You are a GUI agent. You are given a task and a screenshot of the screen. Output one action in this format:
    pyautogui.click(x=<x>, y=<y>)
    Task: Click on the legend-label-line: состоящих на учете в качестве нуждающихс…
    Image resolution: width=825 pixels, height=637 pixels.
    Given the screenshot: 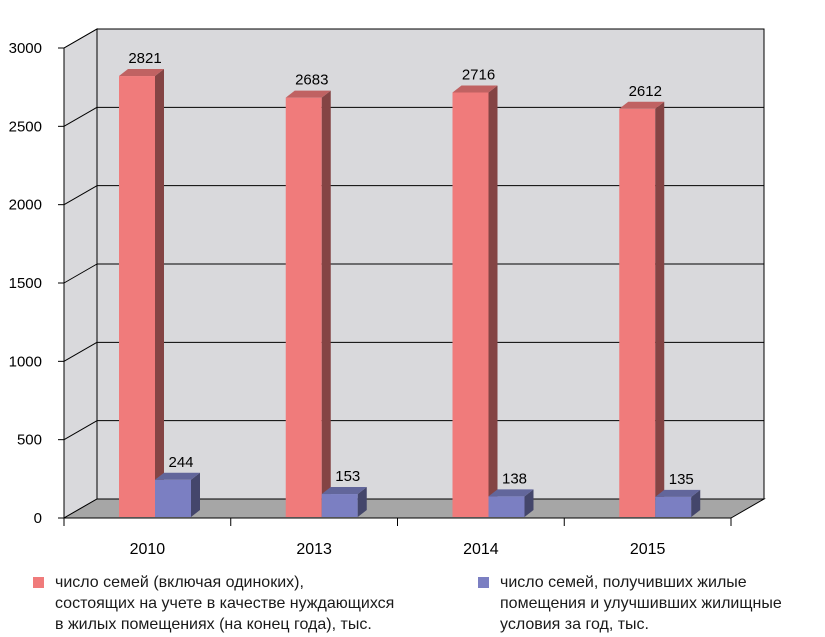 What is the action you would take?
    pyautogui.click(x=225, y=603)
    